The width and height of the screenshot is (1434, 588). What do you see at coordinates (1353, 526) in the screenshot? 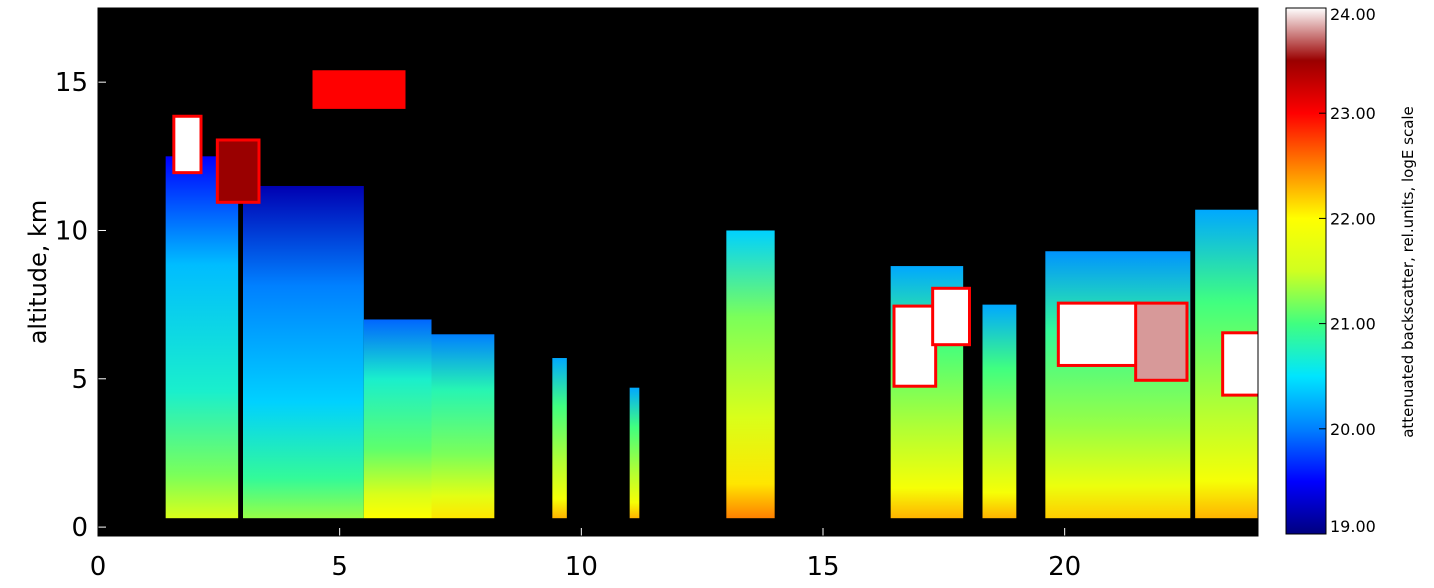
I see `colorbar-tick-label: 19.00` at bounding box center [1353, 526].